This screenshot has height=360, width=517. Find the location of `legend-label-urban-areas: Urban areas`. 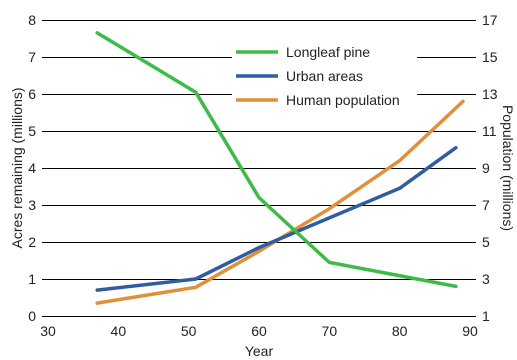

legend-label-urban-areas: Urban areas is located at coordinates (324, 76).